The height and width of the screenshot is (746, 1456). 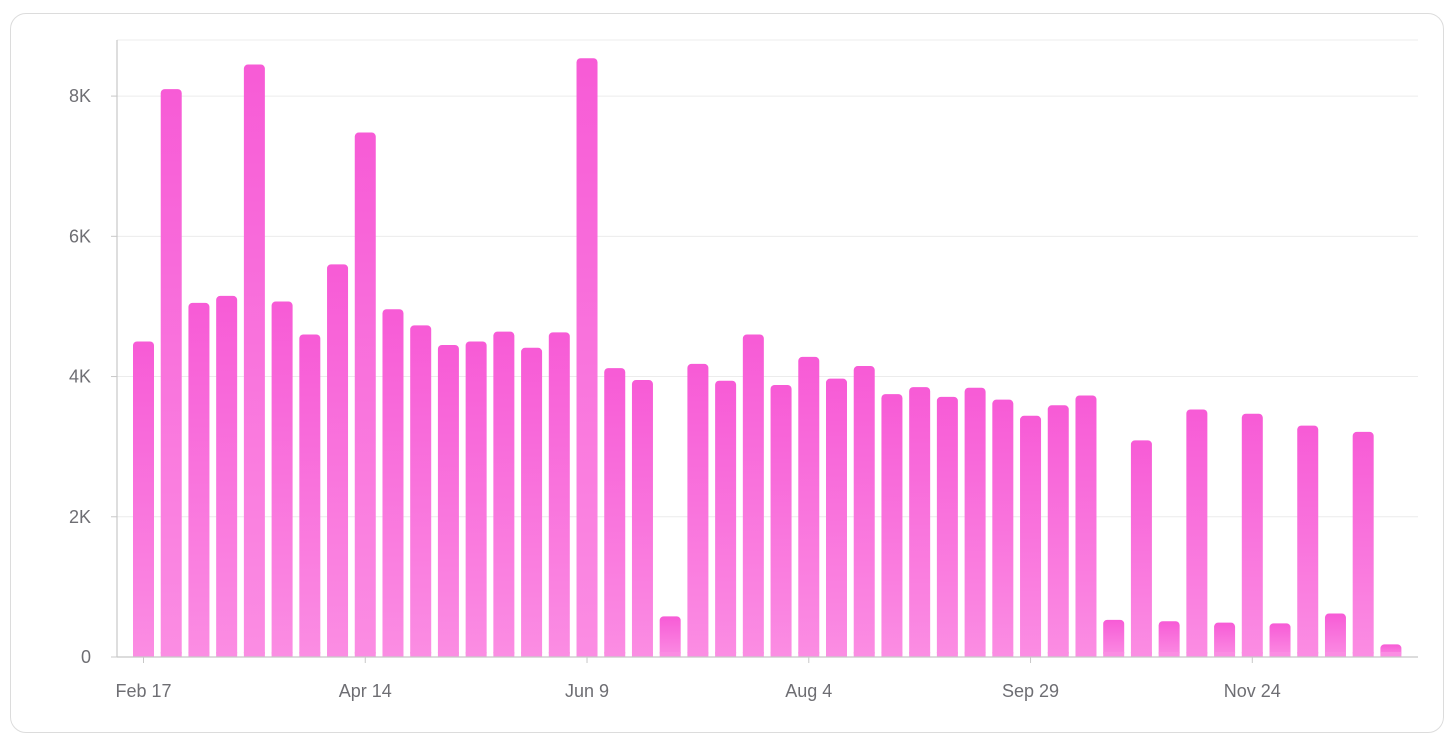 I want to click on y-tick-label: 6K, so click(x=80, y=236).